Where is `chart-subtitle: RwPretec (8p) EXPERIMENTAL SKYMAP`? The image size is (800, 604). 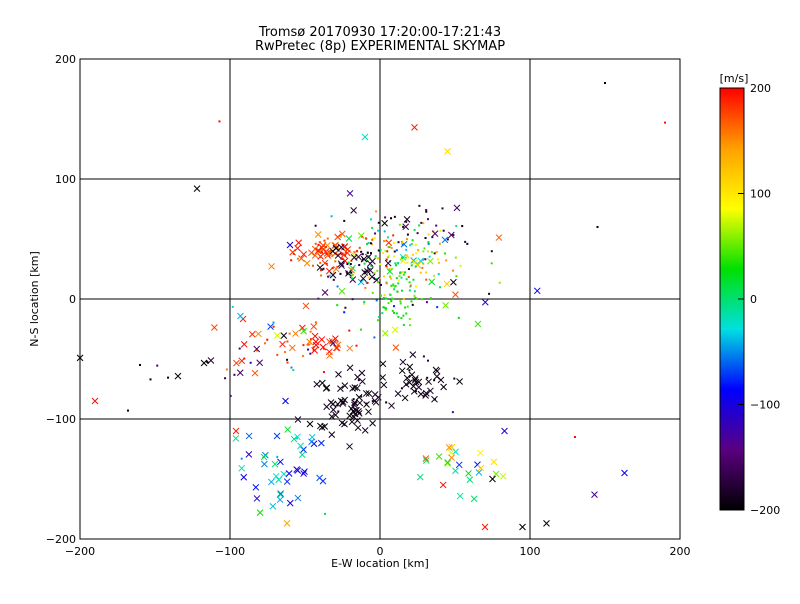
chart-subtitle: RwPretec (8p) EXPERIMENTAL SKYMAP is located at coordinates (380, 46).